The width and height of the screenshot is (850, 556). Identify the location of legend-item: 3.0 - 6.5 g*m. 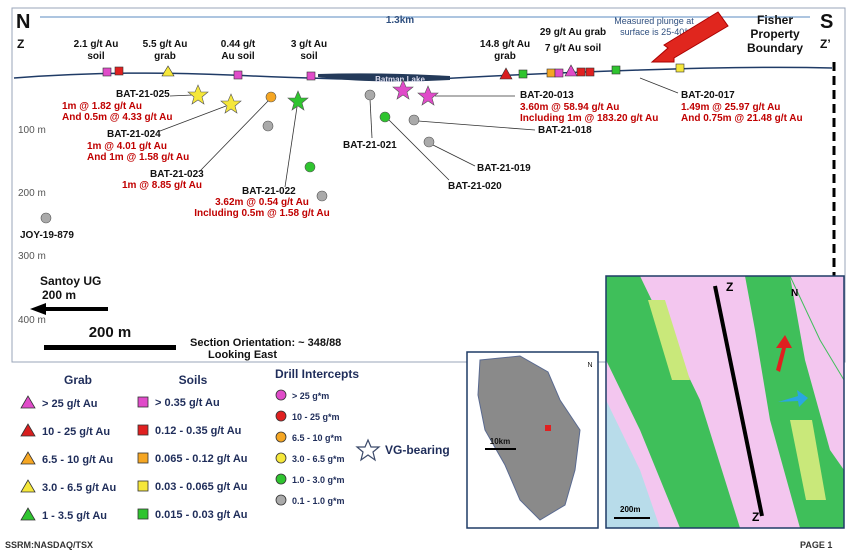
(318, 459).